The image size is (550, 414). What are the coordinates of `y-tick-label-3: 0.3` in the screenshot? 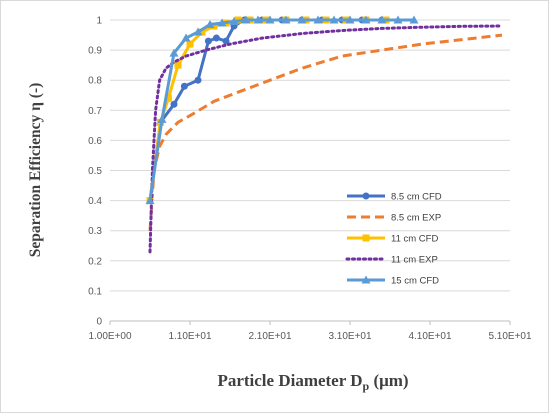 It's located at (95, 231).